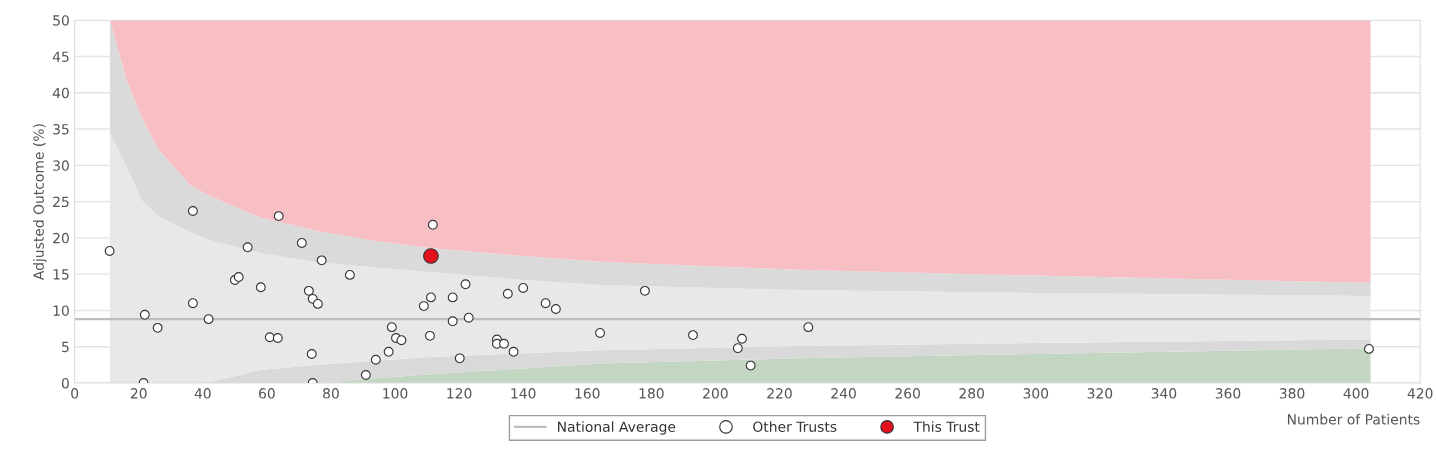 This screenshot has width=1436, height=449. What do you see at coordinates (459, 393) in the screenshot?
I see `x-tick-label: 120` at bounding box center [459, 393].